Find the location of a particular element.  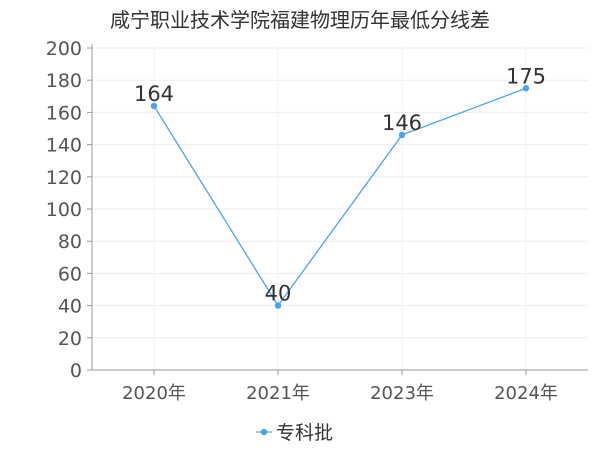

legend-label: 专科批 is located at coordinates (304, 433).